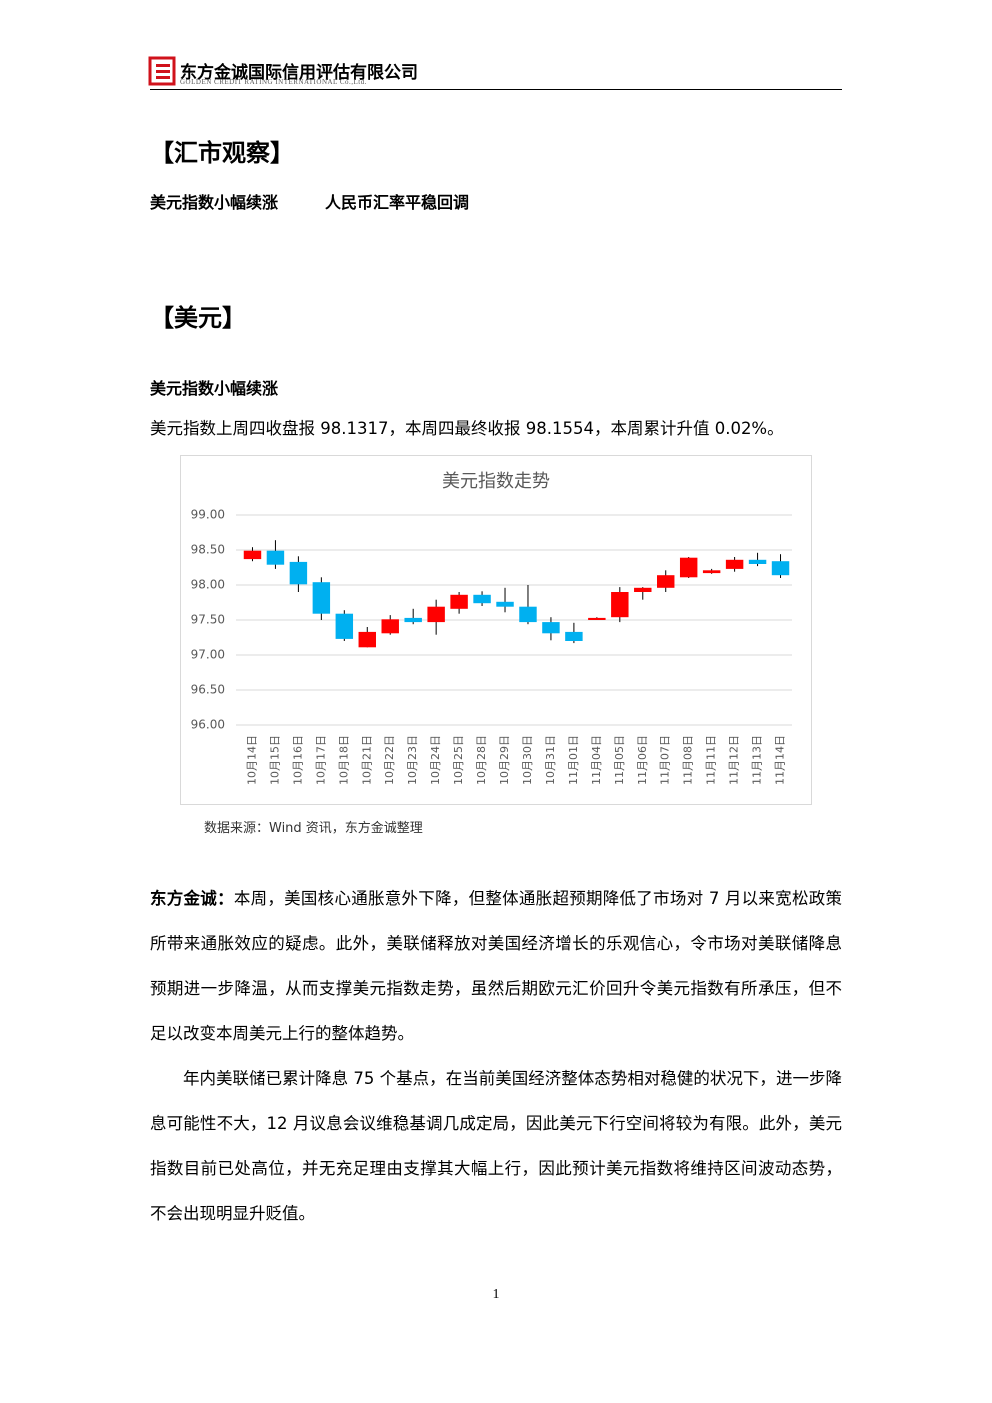 This screenshot has width=992, height=1403. What do you see at coordinates (251, 760) in the screenshot?
I see `x-tick-label: 10月14日` at bounding box center [251, 760].